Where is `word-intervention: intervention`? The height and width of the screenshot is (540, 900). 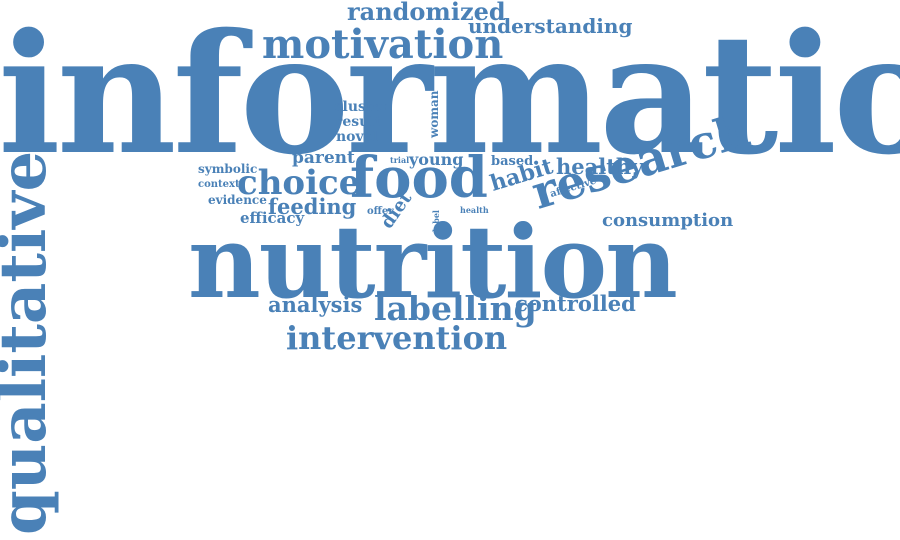
word-intervention: intervention is located at coordinates (397, 338).